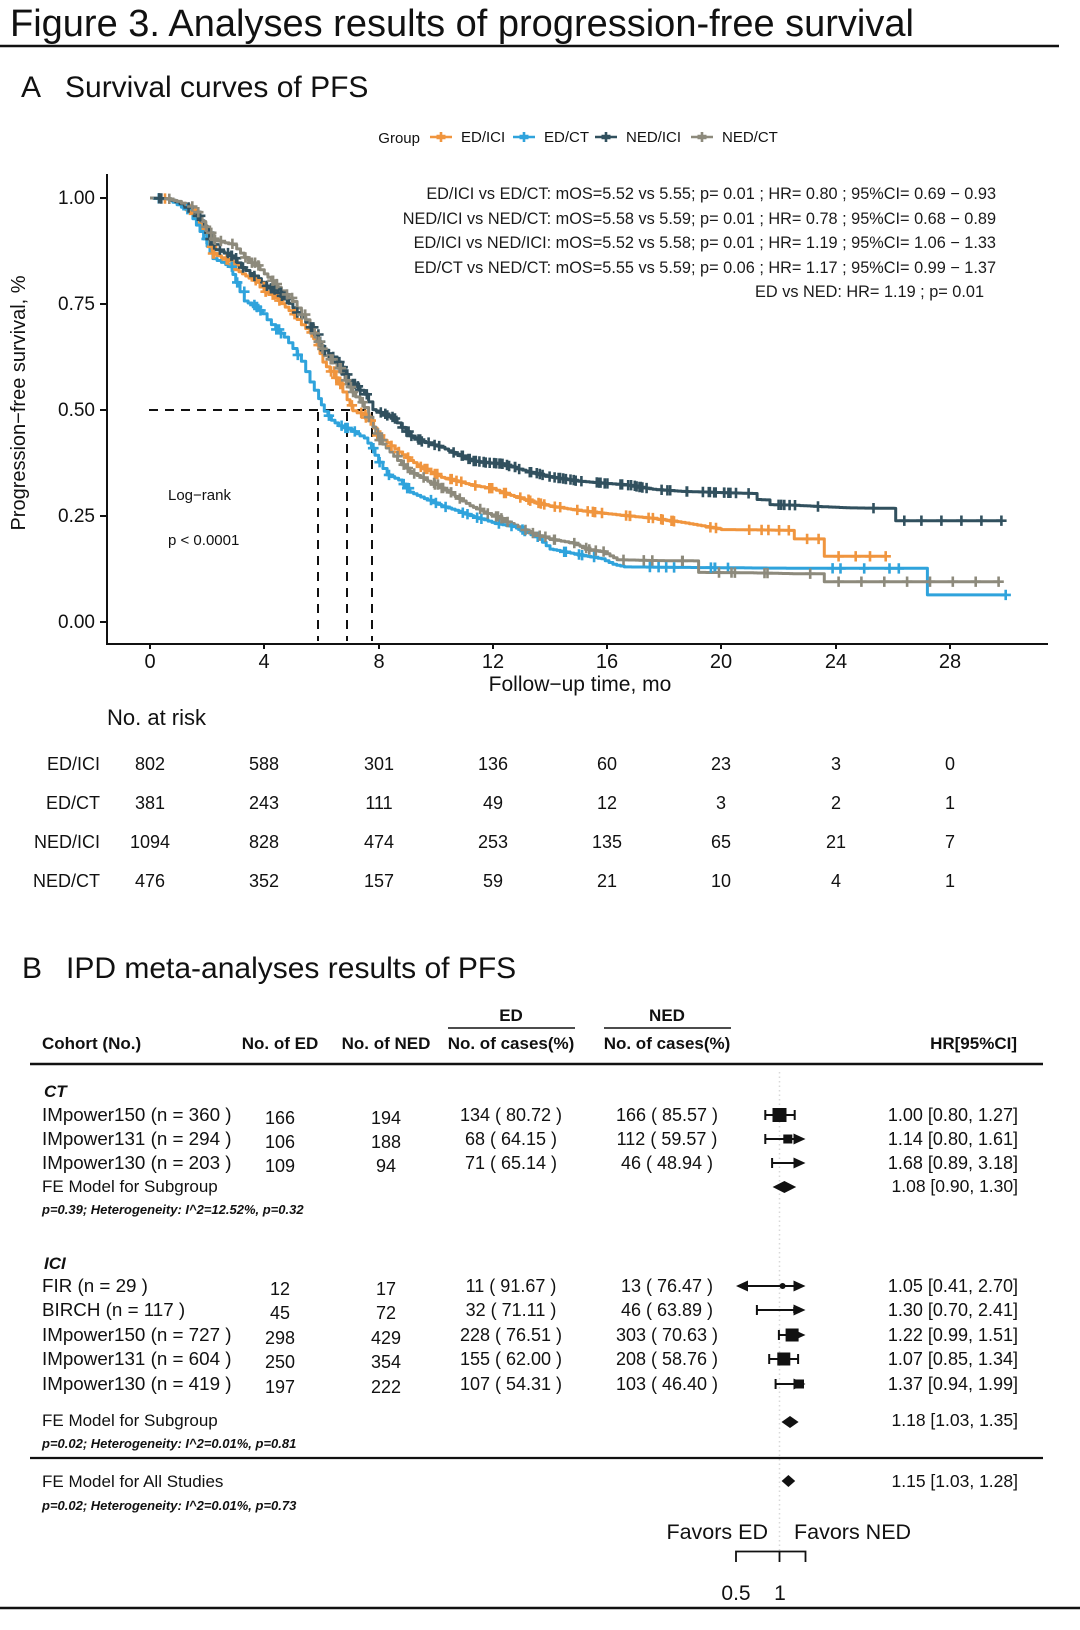 This screenshot has width=1080, height=1630. I want to click on svg-text: 135, so click(607, 842).